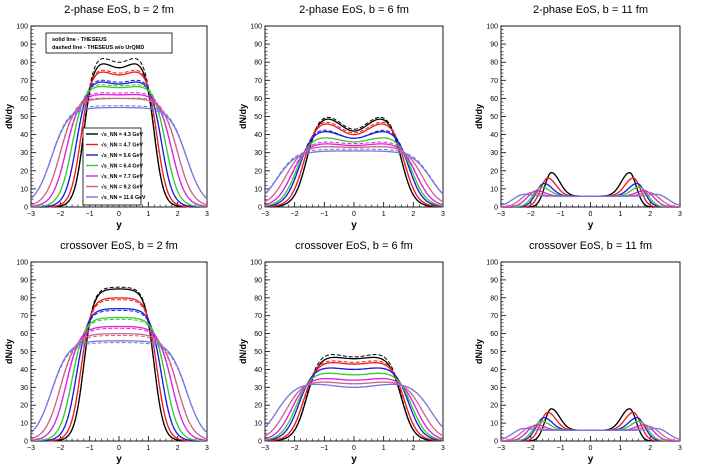  What do you see at coordinates (119, 246) in the screenshot?
I see `chart-title: crossover EoS, b = 2 fm` at bounding box center [119, 246].